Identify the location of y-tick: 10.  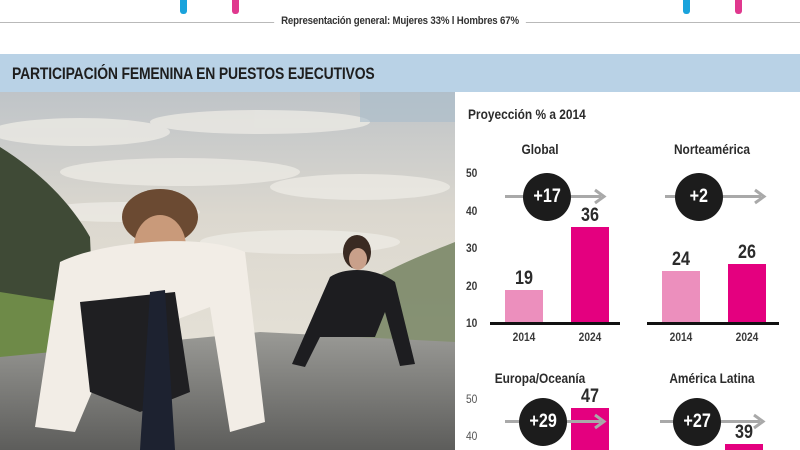
(472, 323).